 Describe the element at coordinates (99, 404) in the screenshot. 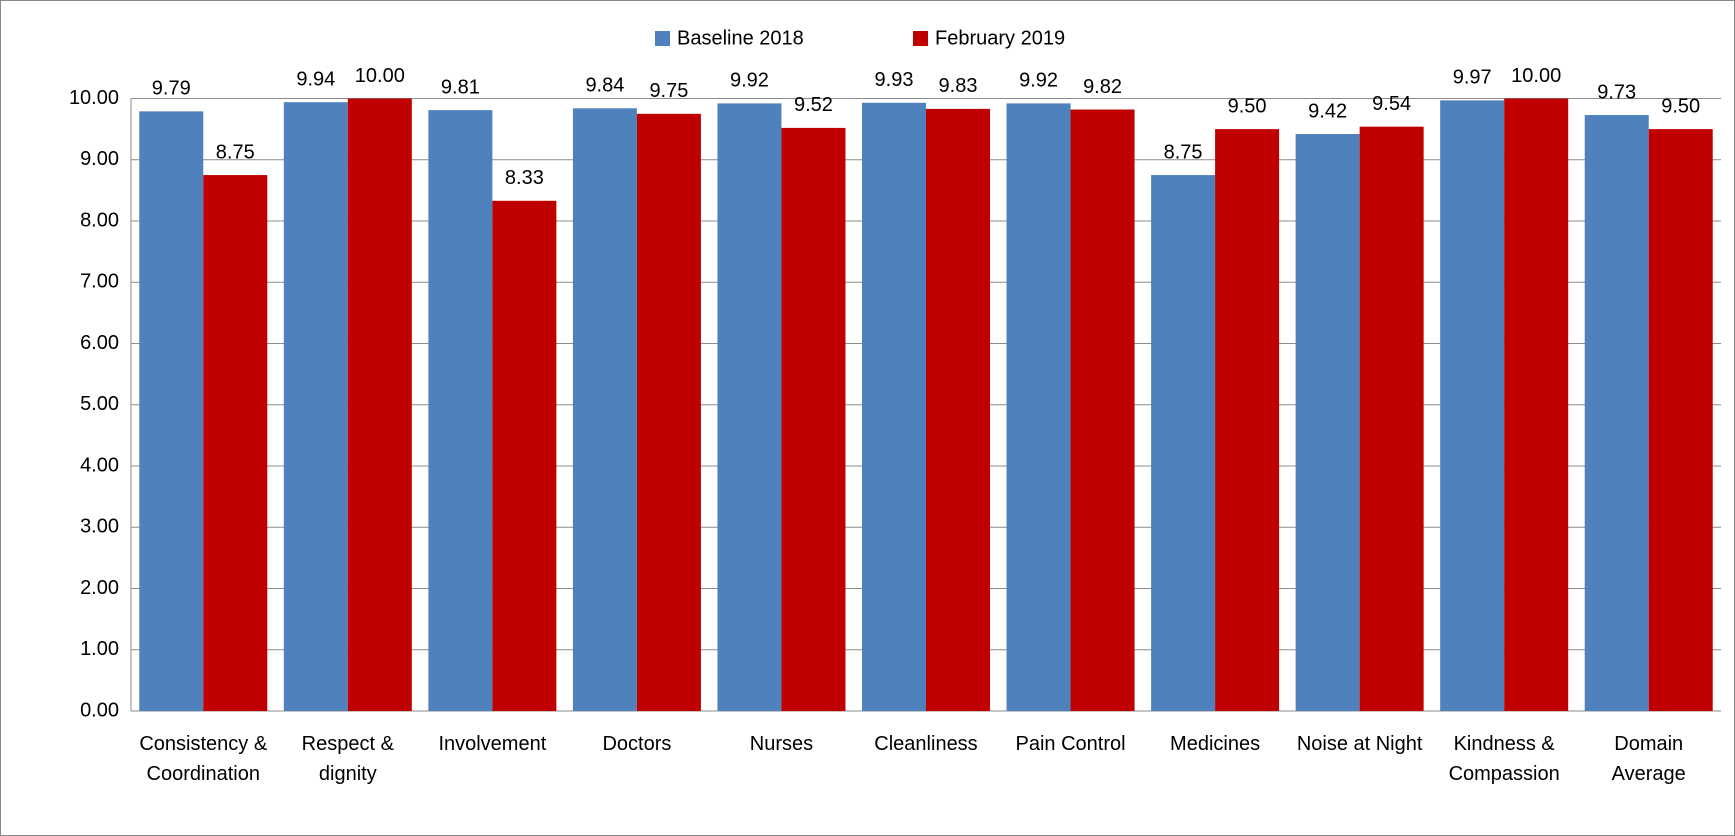

I see `y-tick-label: 5.00` at that location.